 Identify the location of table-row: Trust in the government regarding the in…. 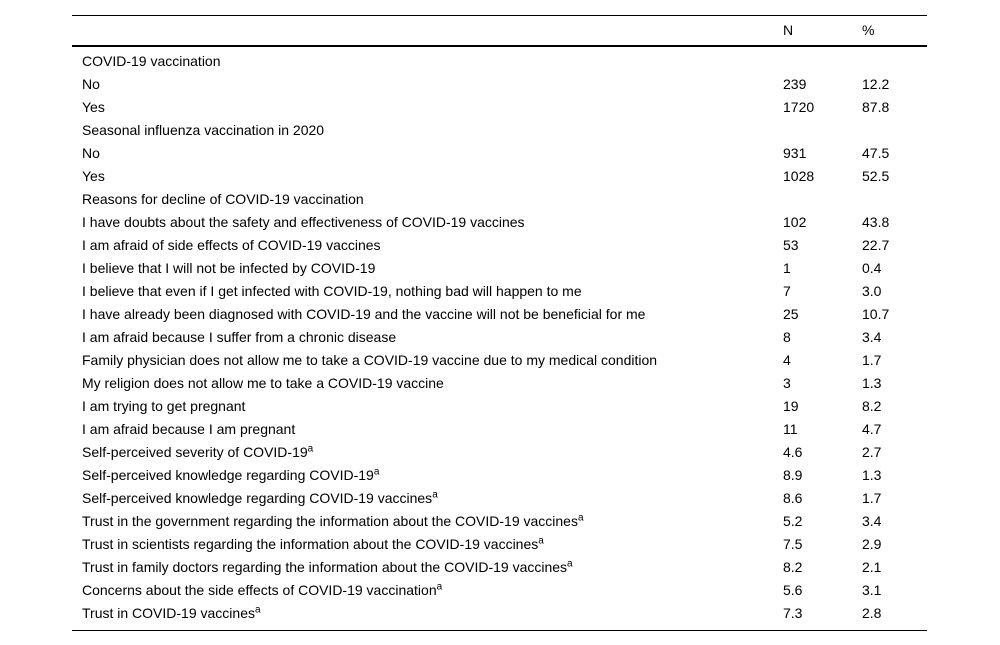
(499, 521).